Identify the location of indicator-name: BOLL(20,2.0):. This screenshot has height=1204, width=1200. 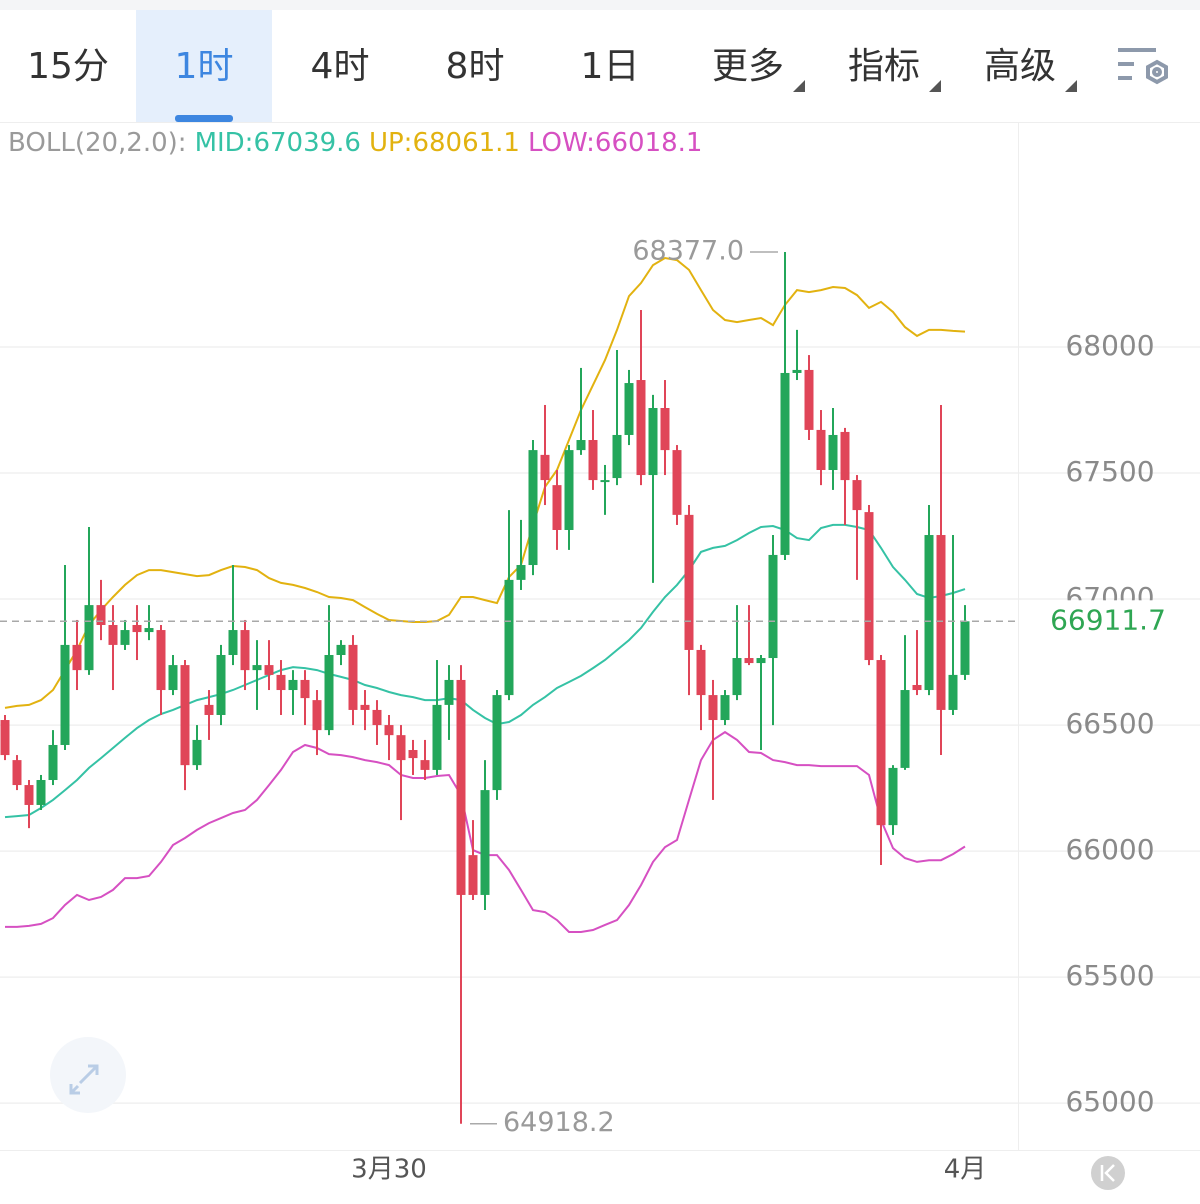
(97, 143).